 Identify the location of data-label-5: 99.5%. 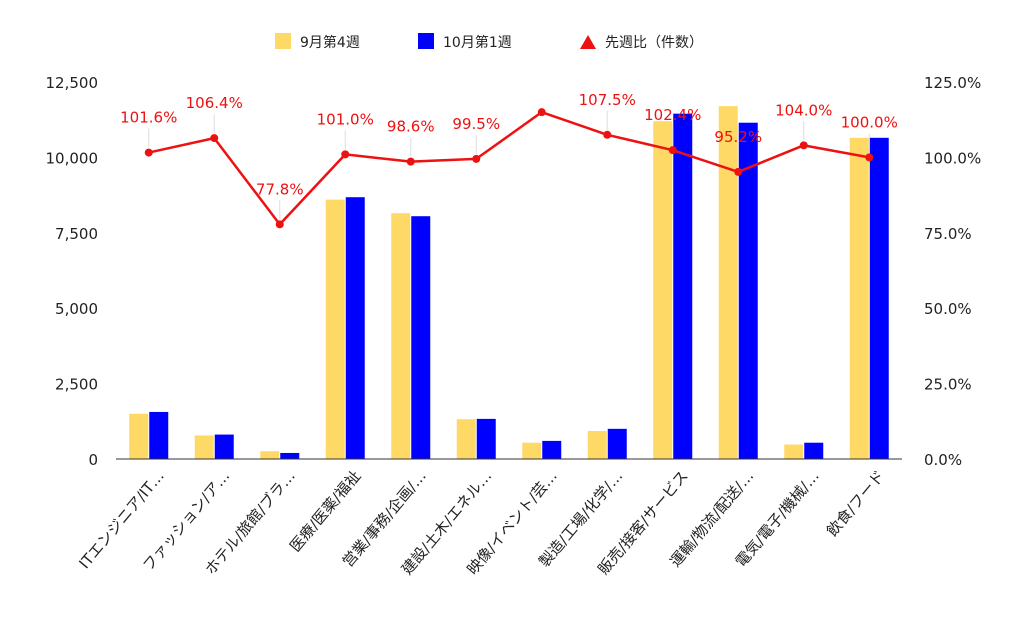
(476, 124).